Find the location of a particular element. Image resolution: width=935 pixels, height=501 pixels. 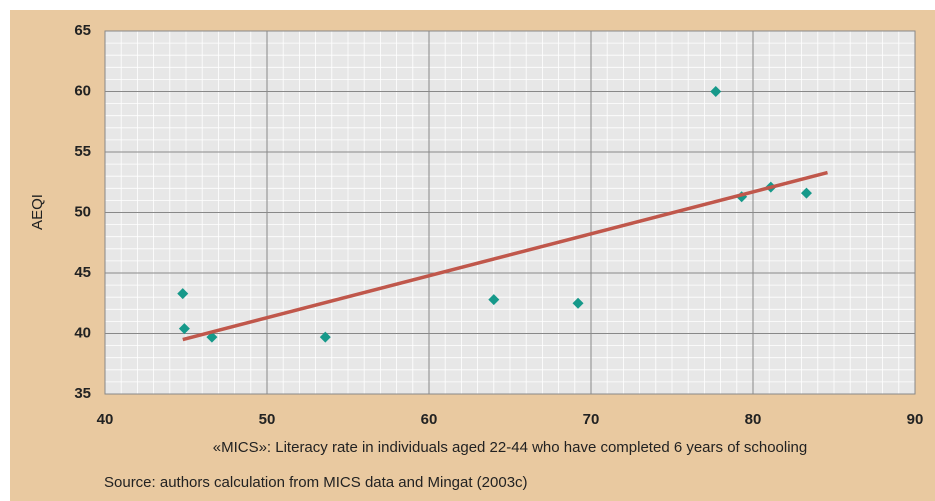

y-tick-label: 40 is located at coordinates (82, 332).